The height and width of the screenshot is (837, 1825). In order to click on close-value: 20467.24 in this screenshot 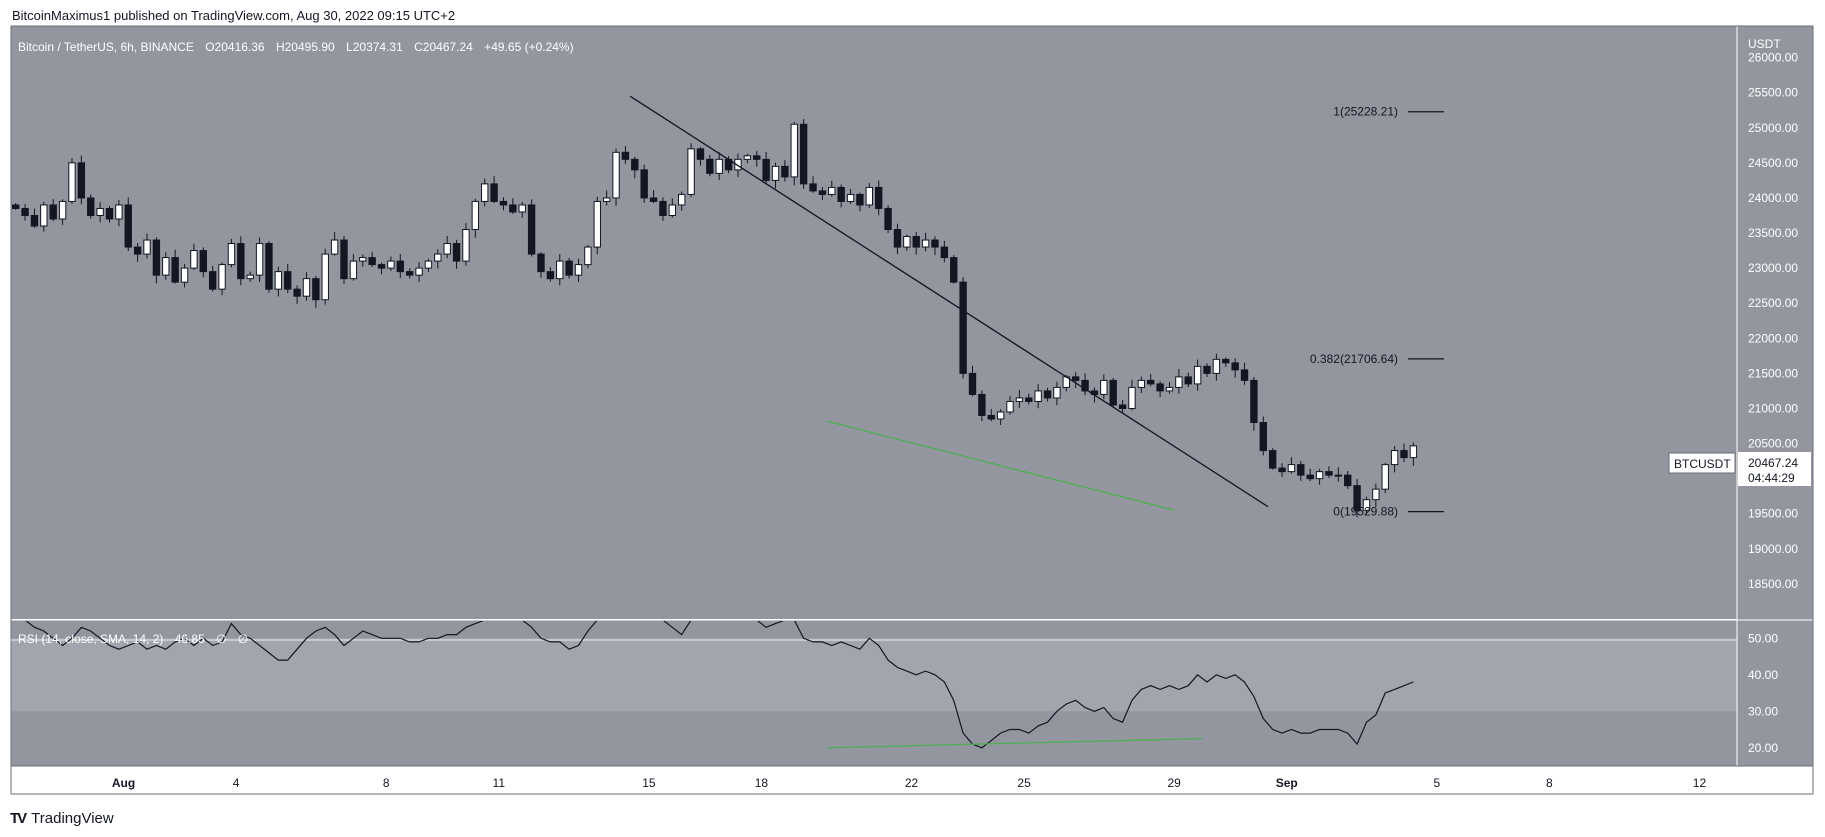, I will do `click(448, 47)`.